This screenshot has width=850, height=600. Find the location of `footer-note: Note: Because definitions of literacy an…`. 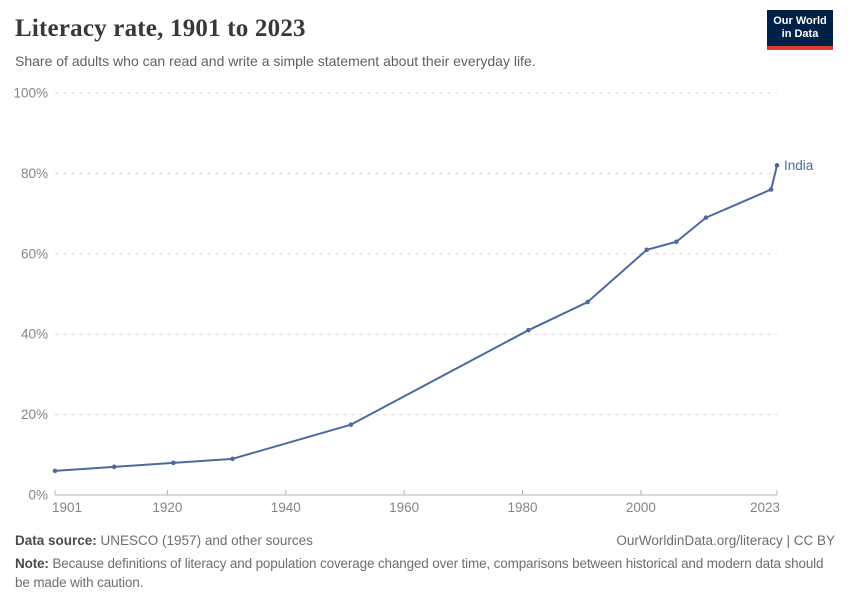

footer-note: Note: Because definitions of literacy an… is located at coordinates (420, 573).